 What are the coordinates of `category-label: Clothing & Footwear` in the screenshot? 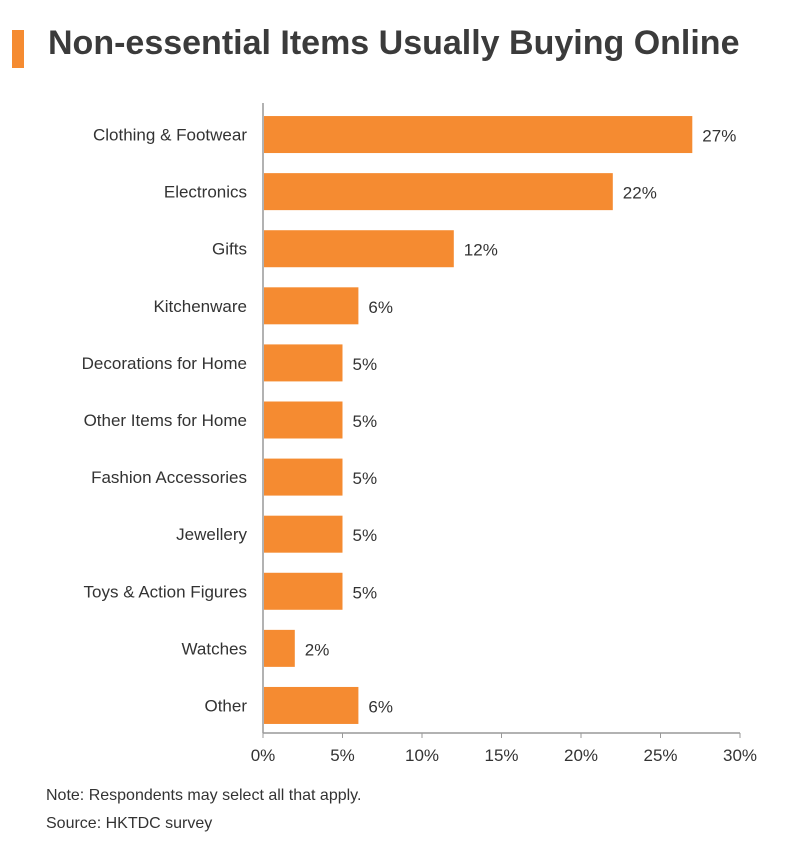 It's located at (170, 135).